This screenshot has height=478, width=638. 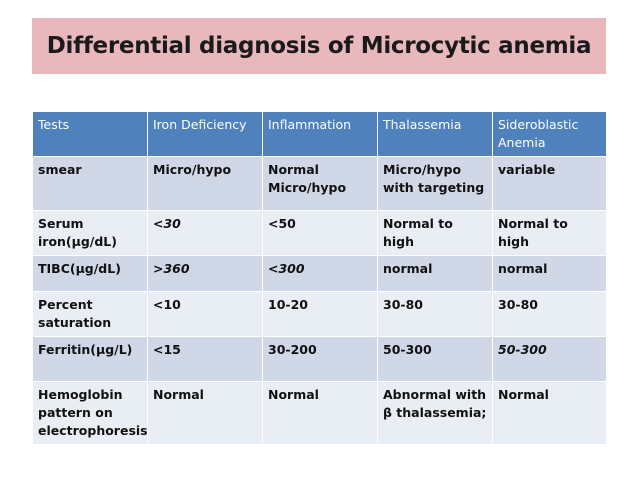 What do you see at coordinates (435, 183) in the screenshot?
I see `table-cell: Micro/hypo with targeting` at bounding box center [435, 183].